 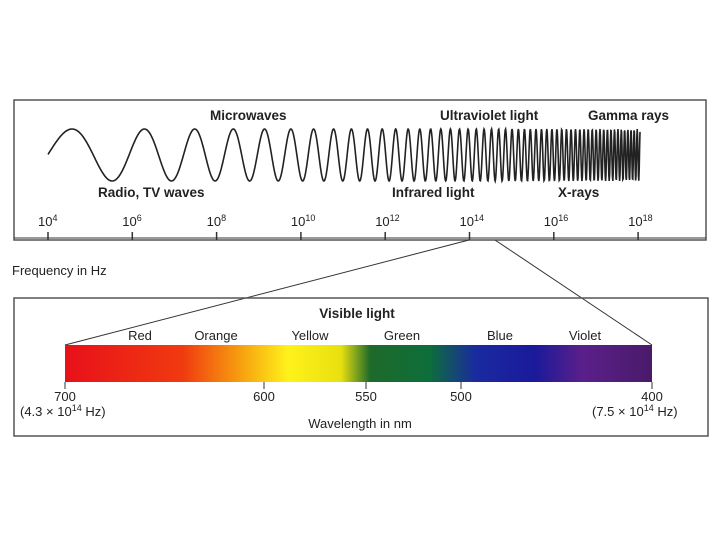 I want to click on frequency-note: (4.3 × 1014 Hz), so click(x=63, y=411).